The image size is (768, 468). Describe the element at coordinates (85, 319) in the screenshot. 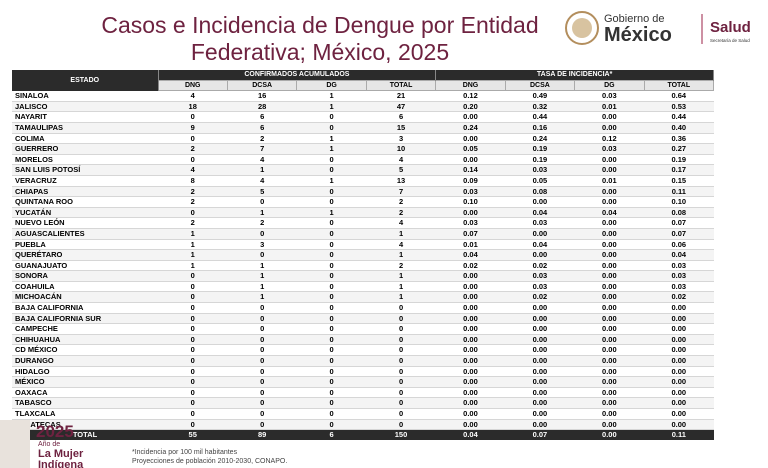

I see `state-cell: BAJA CALIFORNIA SUR` at that location.